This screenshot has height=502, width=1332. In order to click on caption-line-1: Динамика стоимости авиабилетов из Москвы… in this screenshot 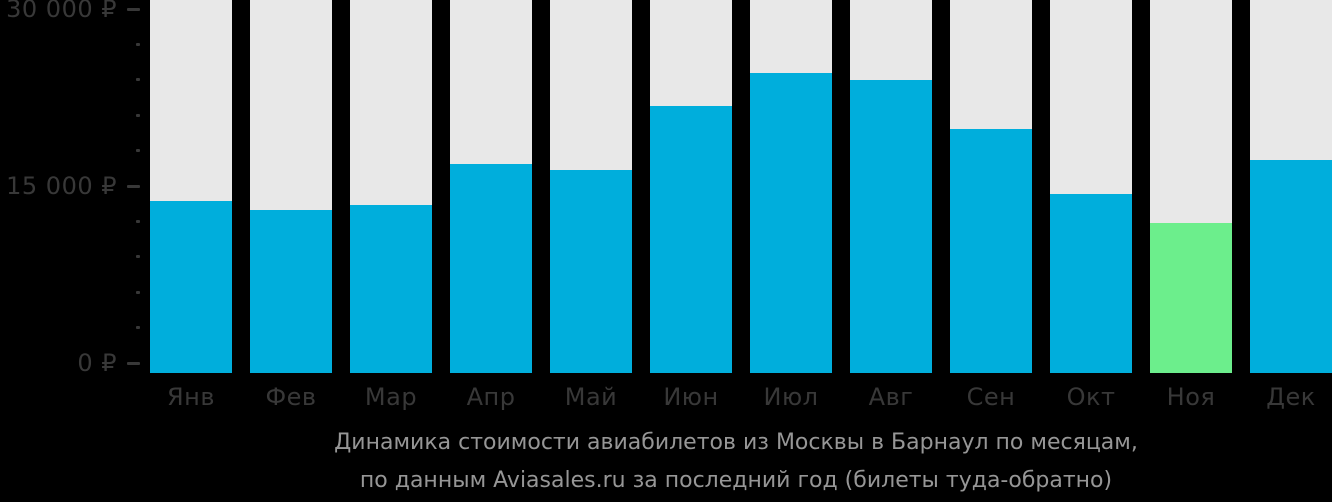, I will do `click(736, 442)`.